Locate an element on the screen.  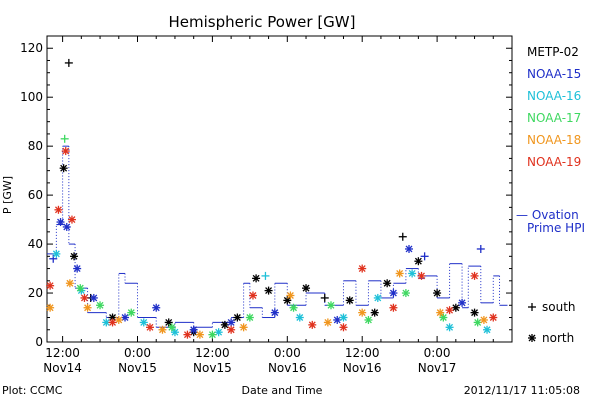
legend-entry-noaa-19: NOAA-19 is located at coordinates (554, 162).